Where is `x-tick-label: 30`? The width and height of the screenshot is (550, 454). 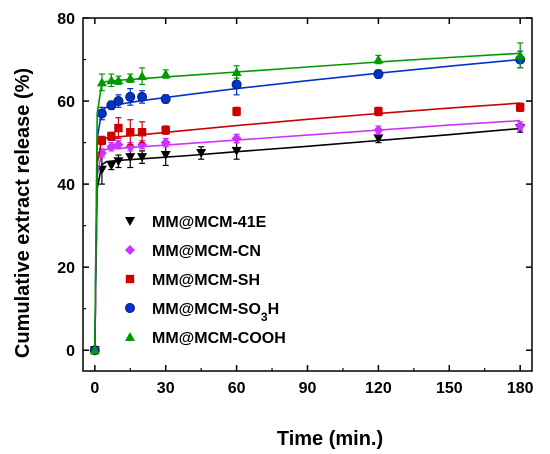 x-tick-label: 30 is located at coordinates (166, 388).